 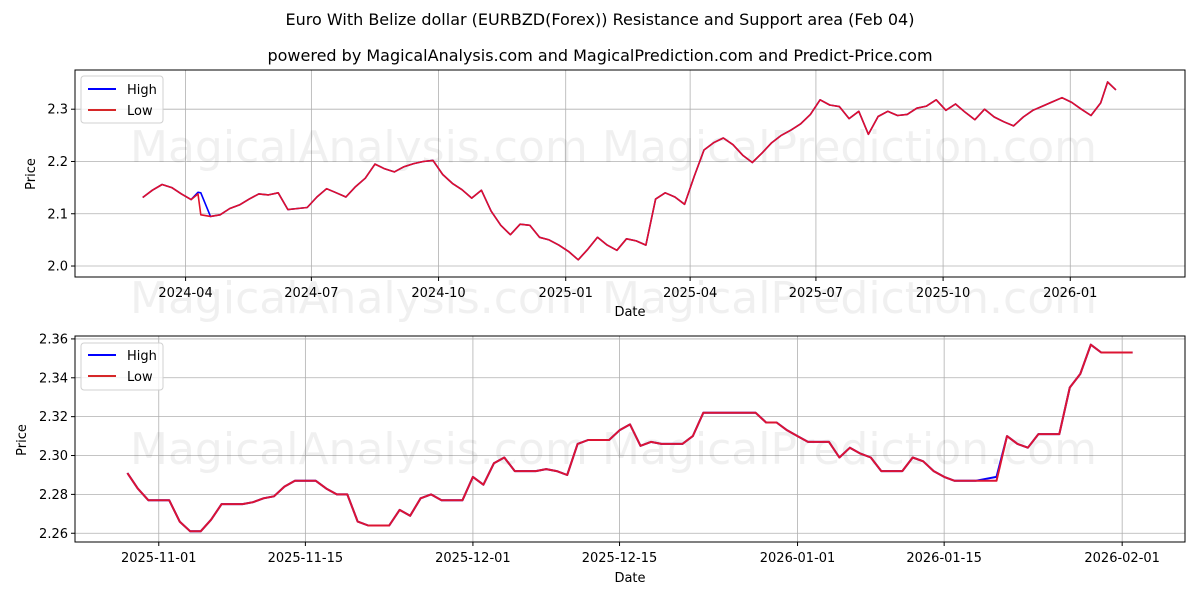 What do you see at coordinates (311, 293) in the screenshot?
I see `x-tick-label: 2024-07` at bounding box center [311, 293].